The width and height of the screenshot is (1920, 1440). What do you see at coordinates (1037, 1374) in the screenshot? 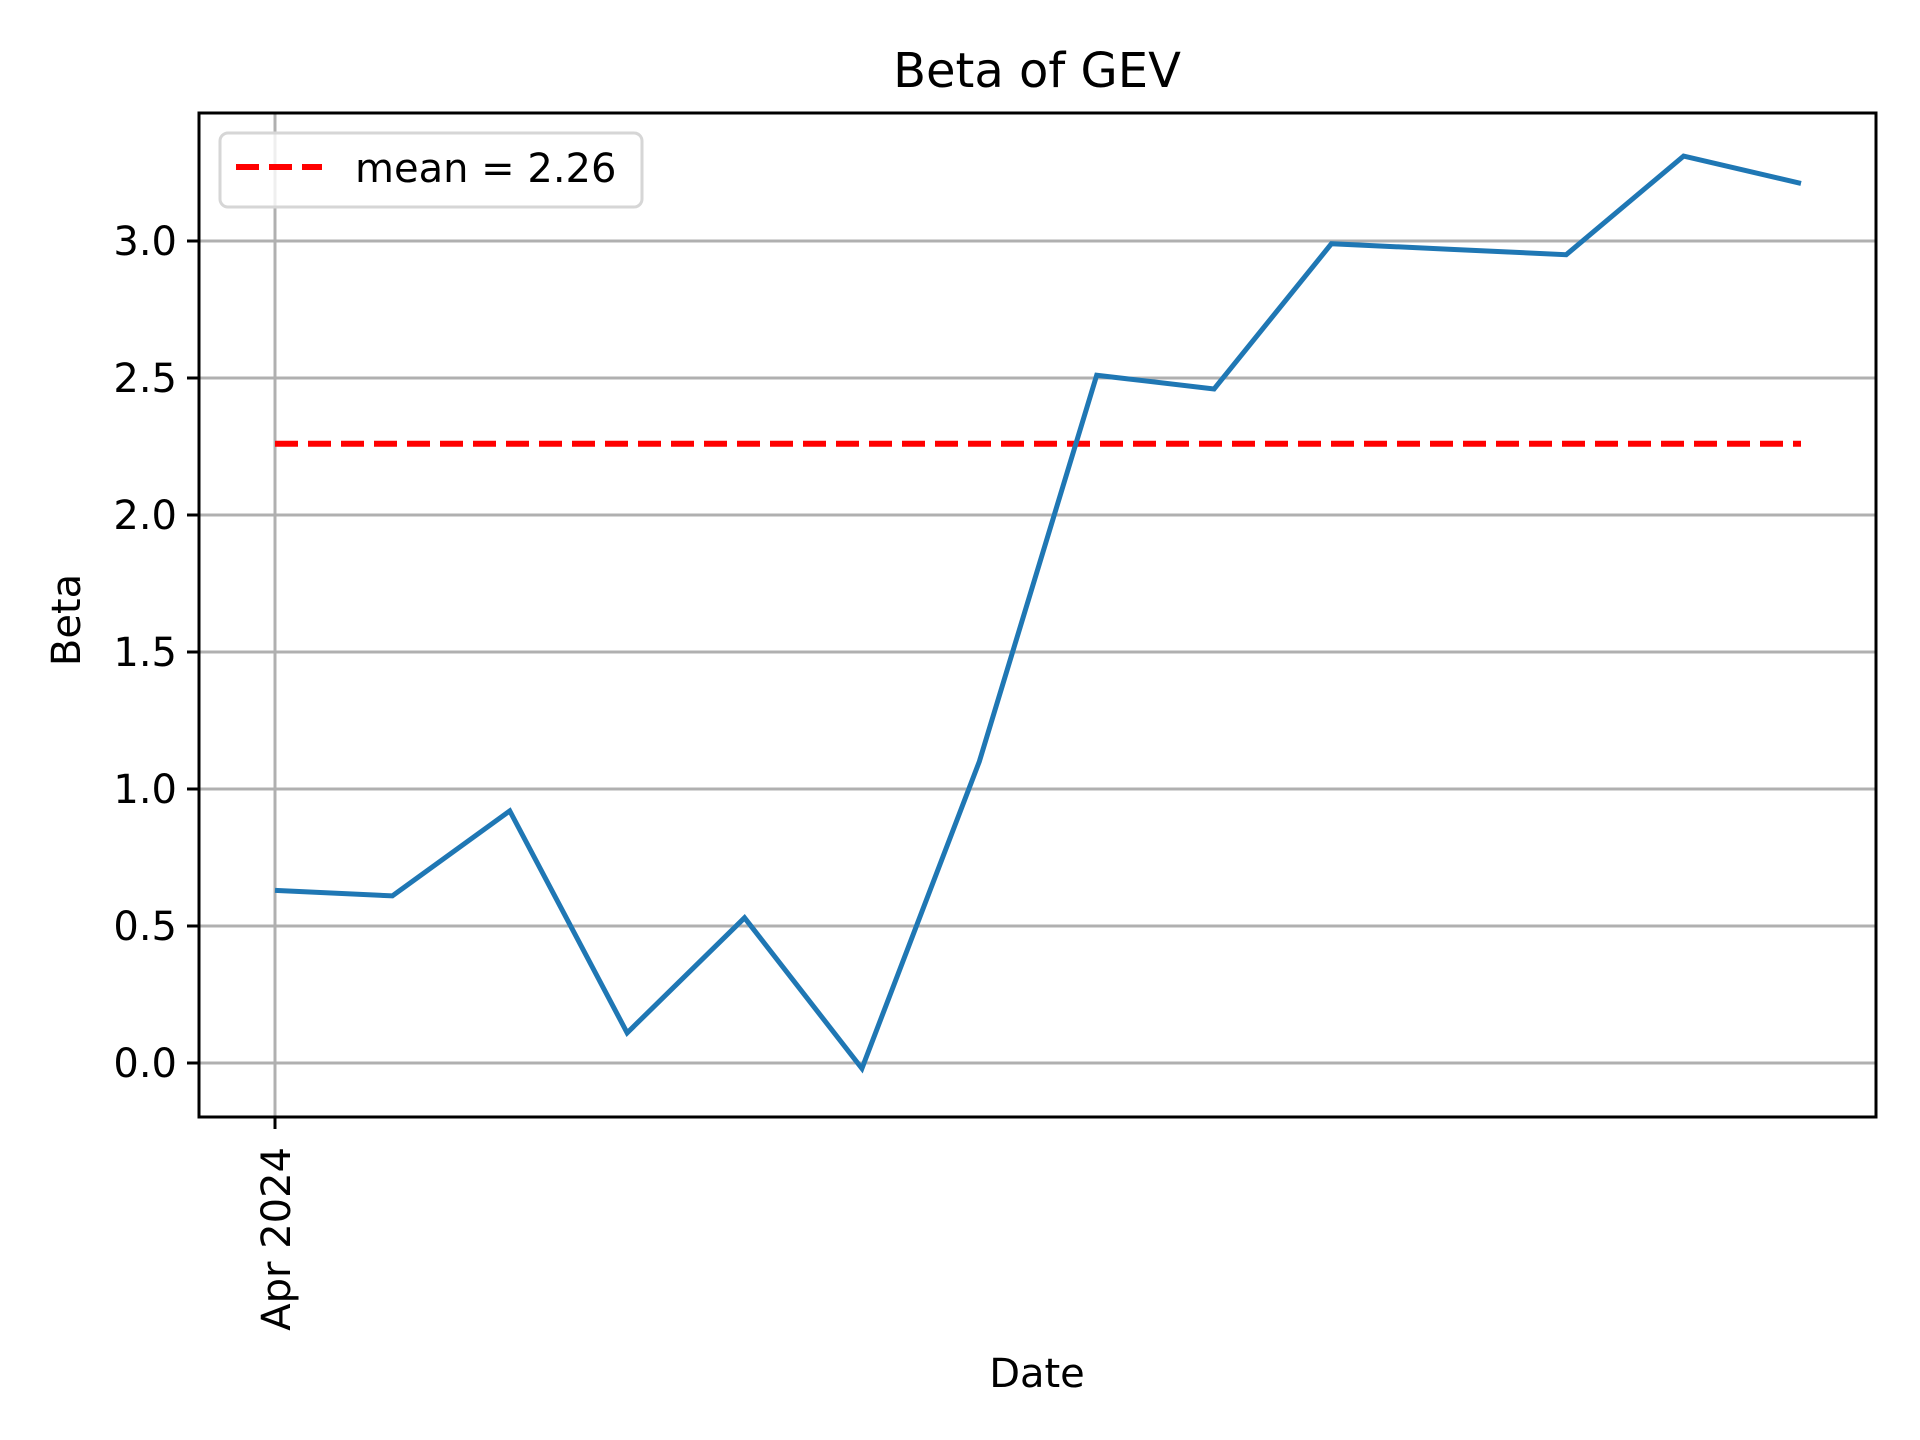
I see `x-axis-label: Date` at bounding box center [1037, 1374].